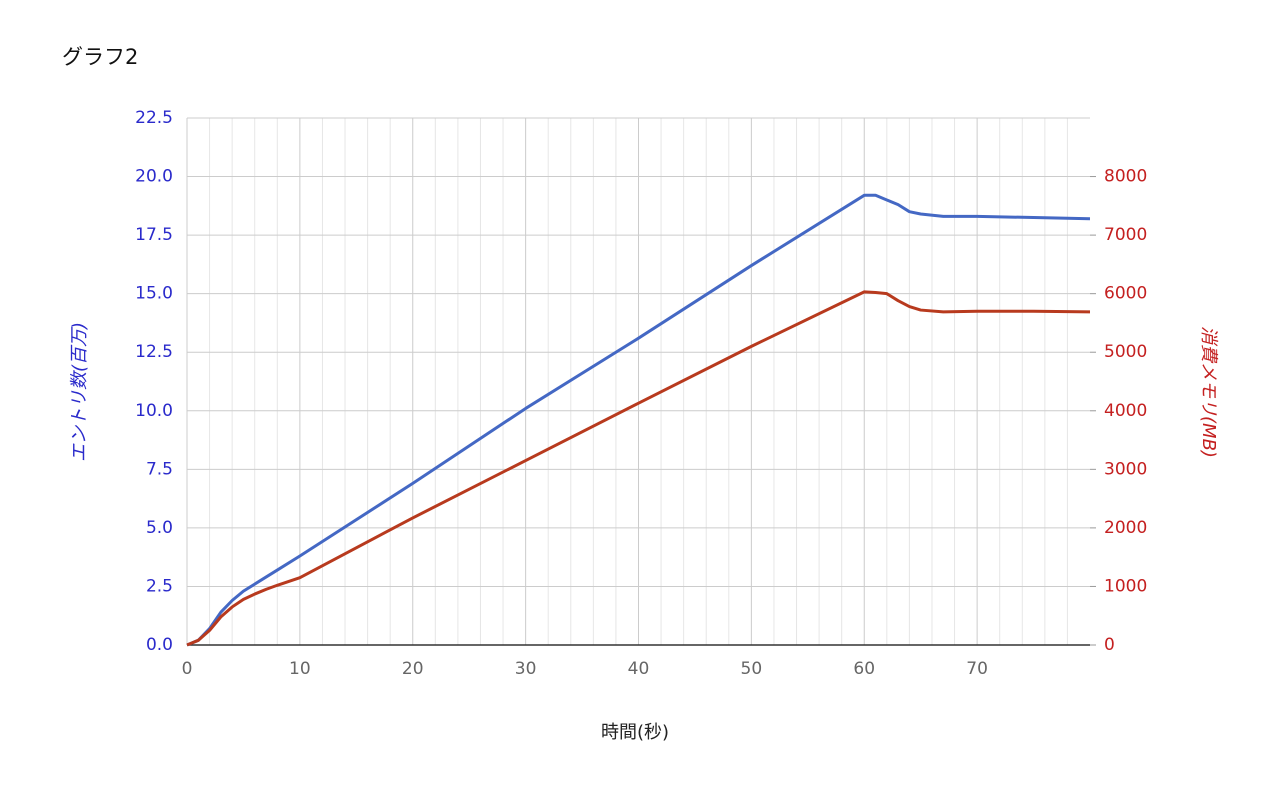 The width and height of the screenshot is (1280, 800). Describe the element at coordinates (300, 669) in the screenshot. I see `x-tick-label: 10` at that location.